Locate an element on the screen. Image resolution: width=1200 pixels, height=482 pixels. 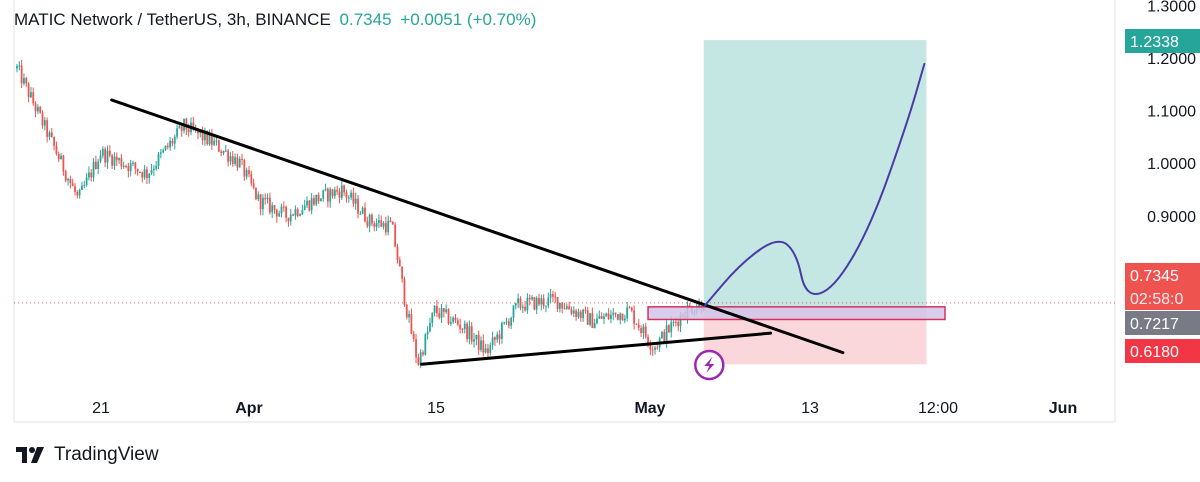
price-label-text: 1.2338 is located at coordinates (1154, 42).